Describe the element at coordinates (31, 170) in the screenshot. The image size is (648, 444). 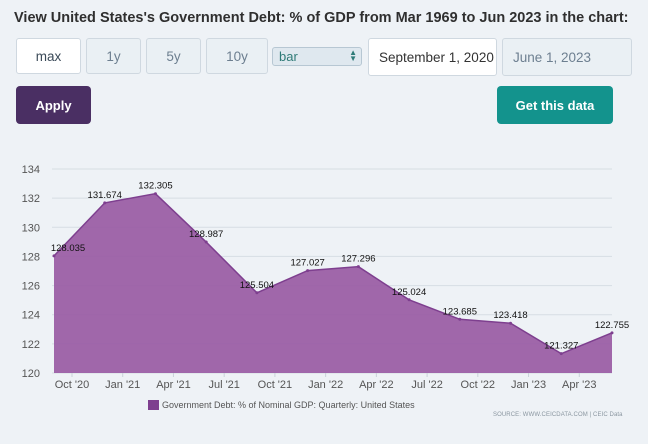
I see `y-tick-label: 134` at that location.